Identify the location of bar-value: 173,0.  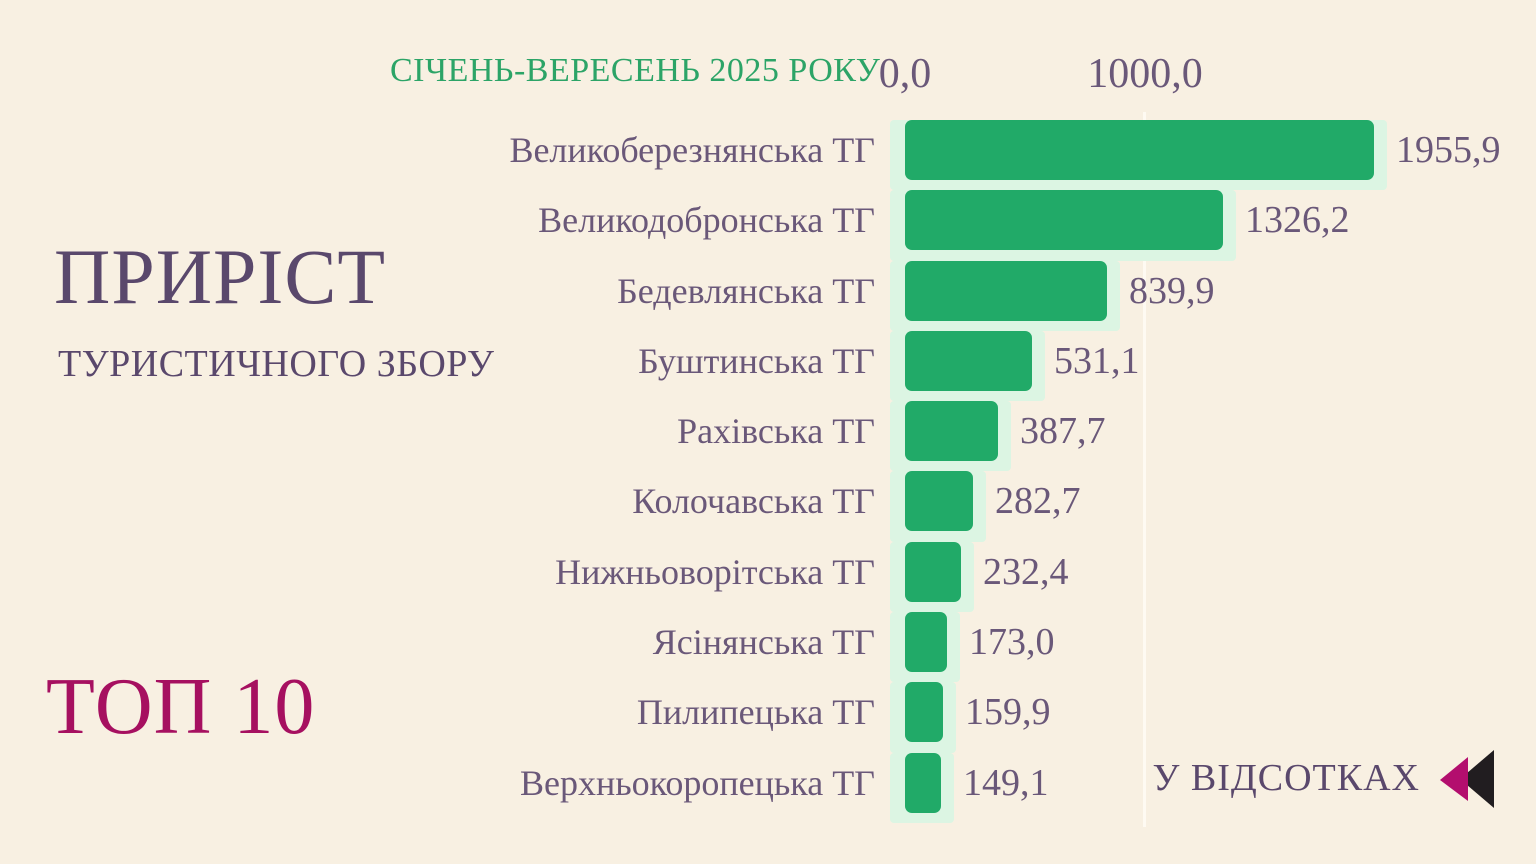
(1012, 642).